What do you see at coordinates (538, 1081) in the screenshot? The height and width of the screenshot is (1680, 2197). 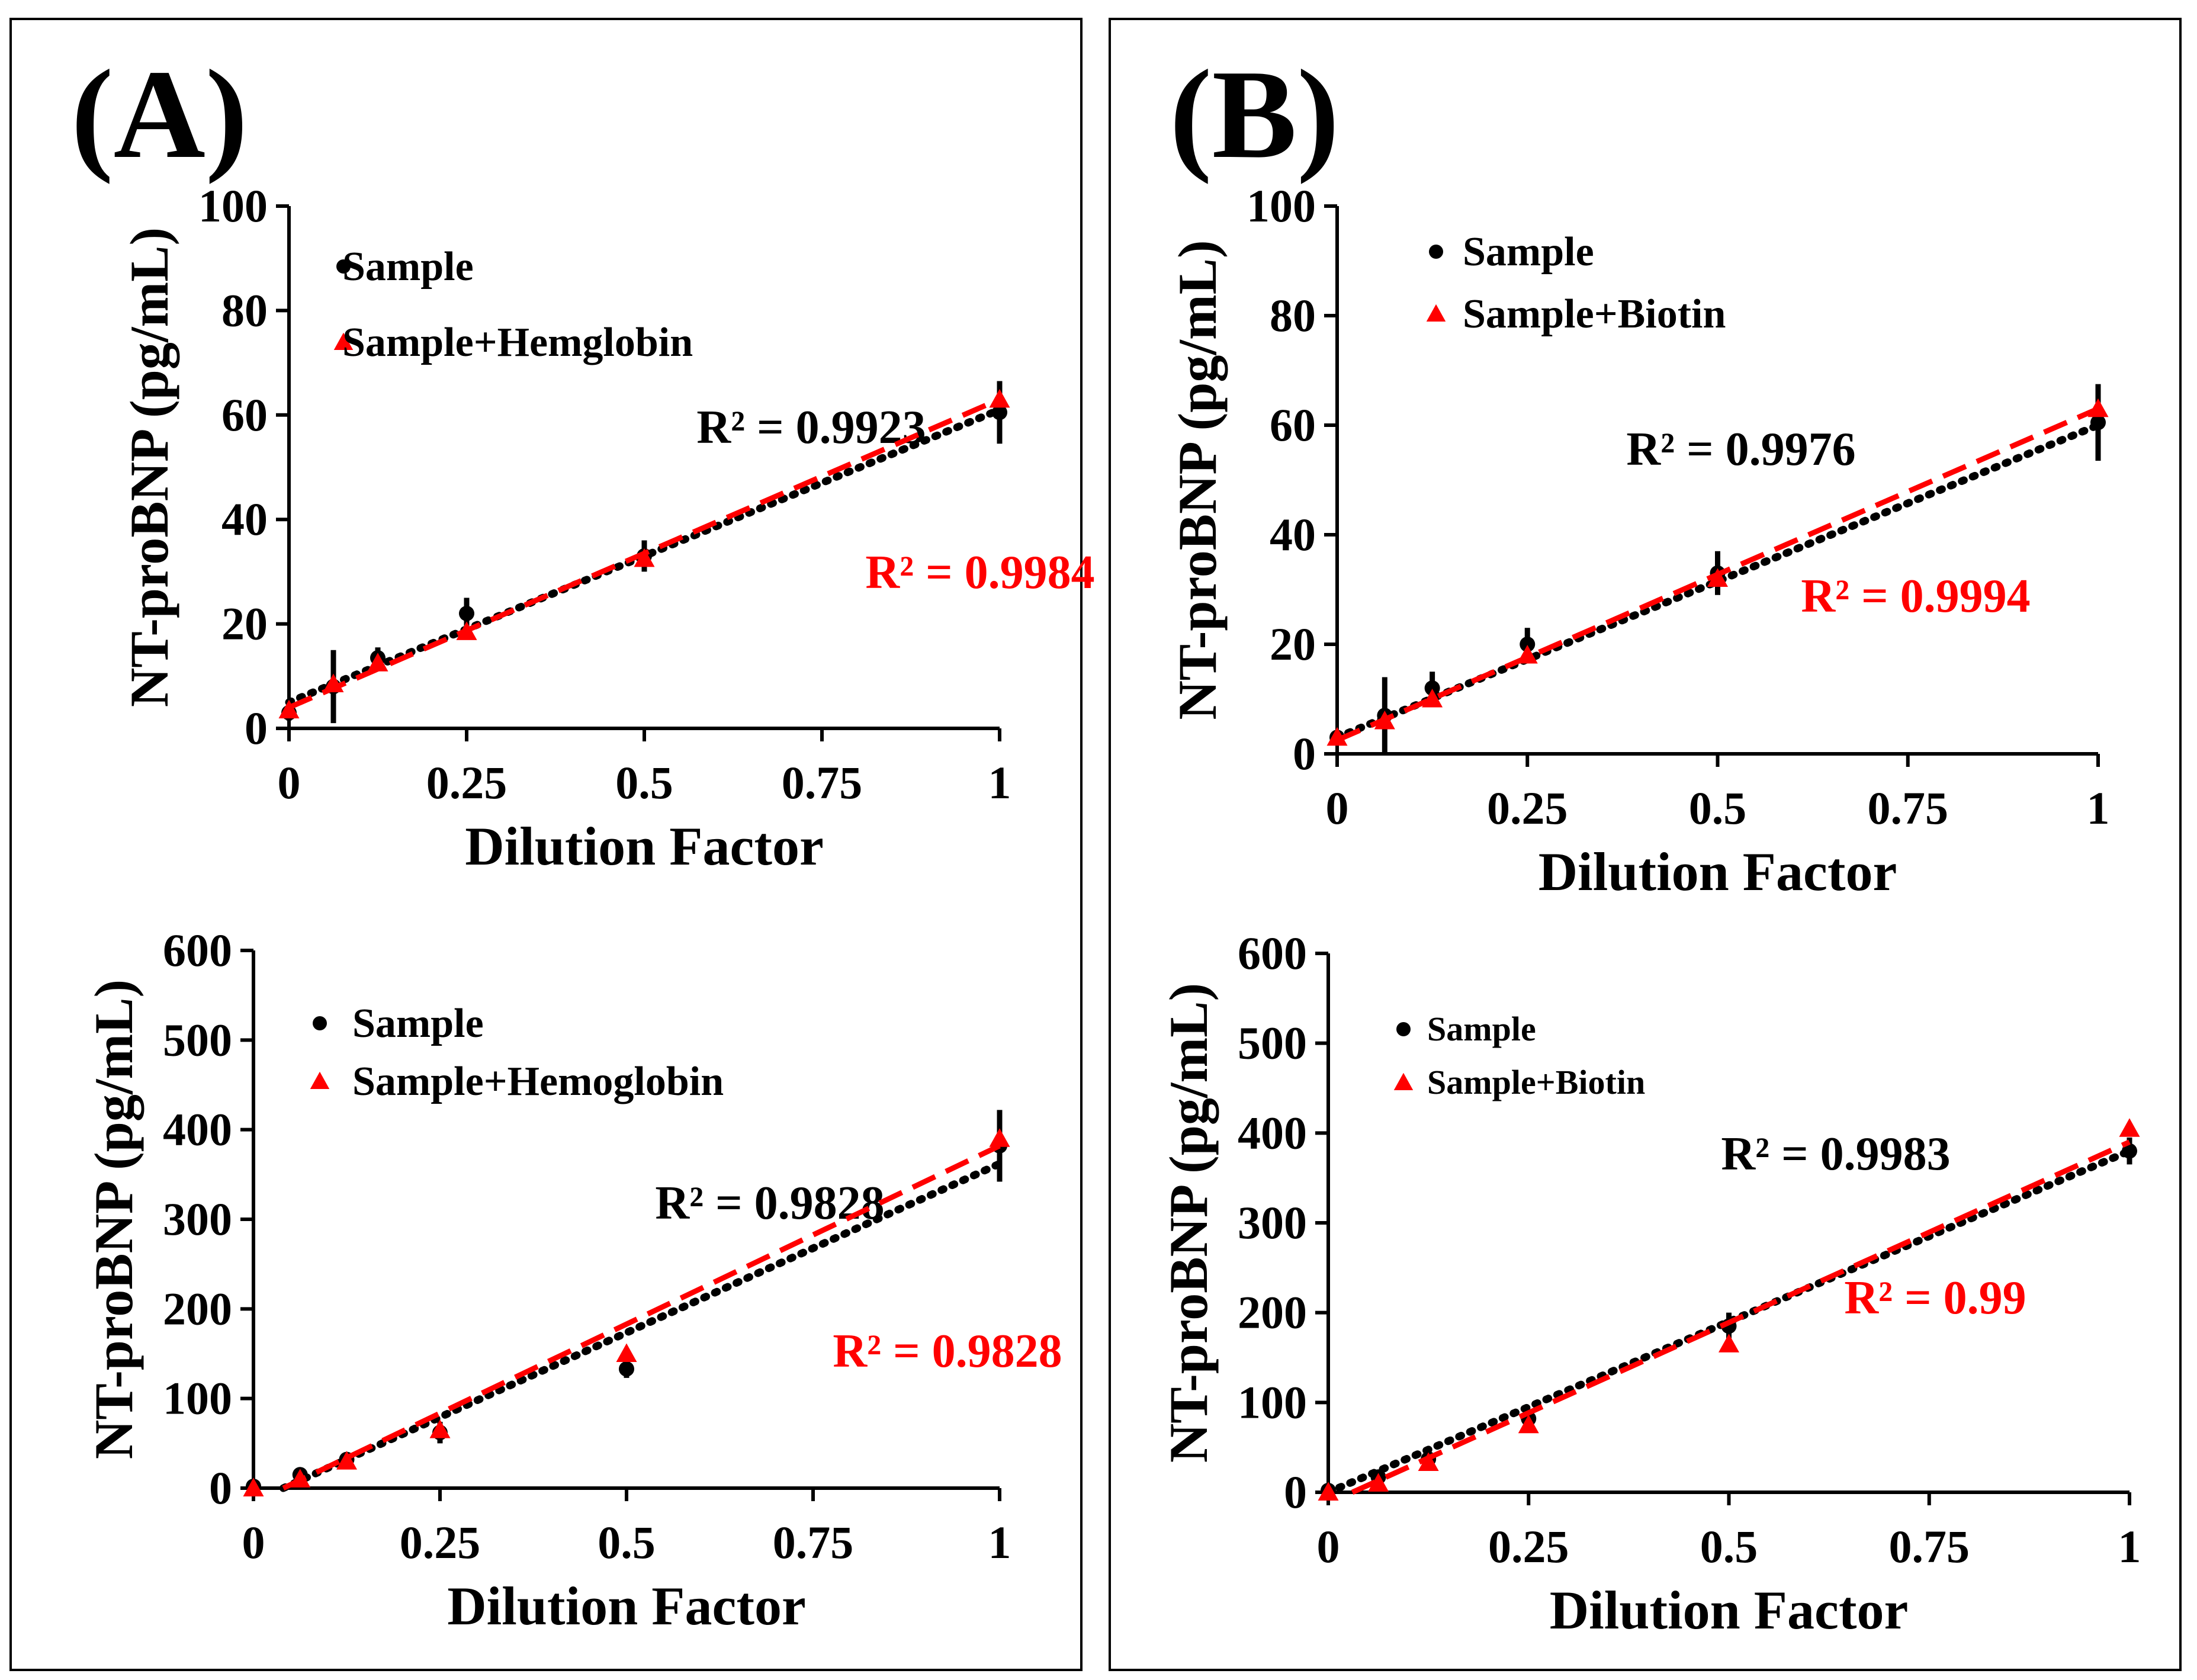 I see `legend-label: Sample+Hemoglobin` at bounding box center [538, 1081].